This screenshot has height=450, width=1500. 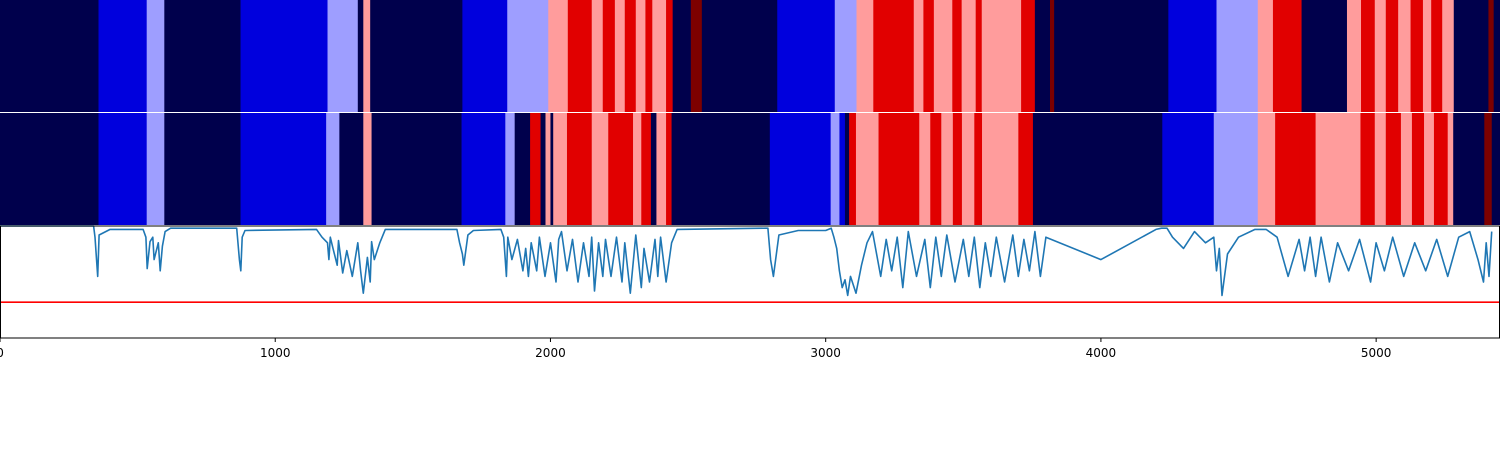 I want to click on x-tick-label: 1000, so click(x=275, y=353).